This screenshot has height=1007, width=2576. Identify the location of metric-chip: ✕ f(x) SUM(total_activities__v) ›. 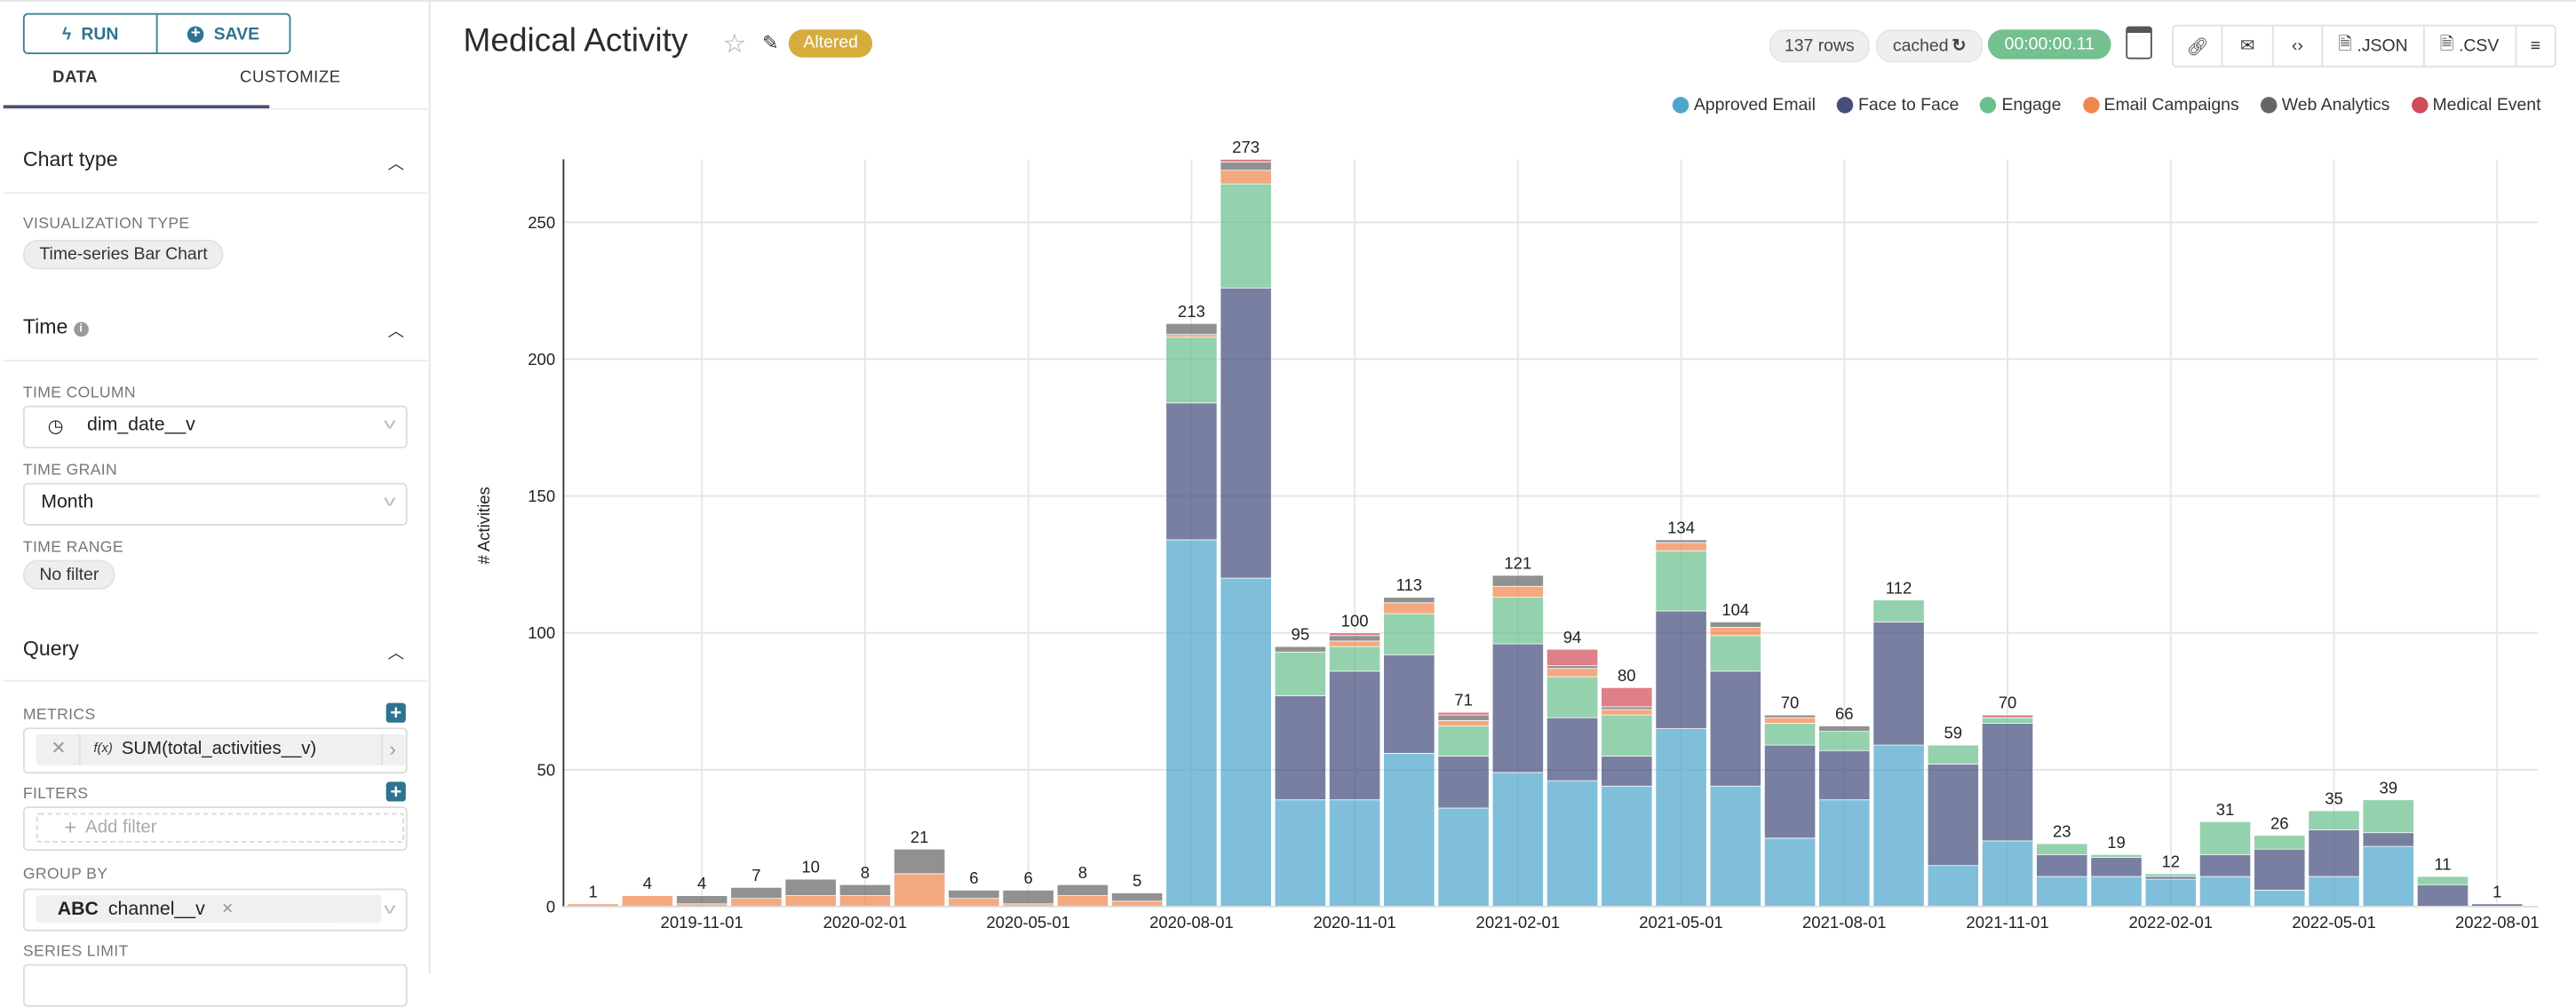
(221, 749).